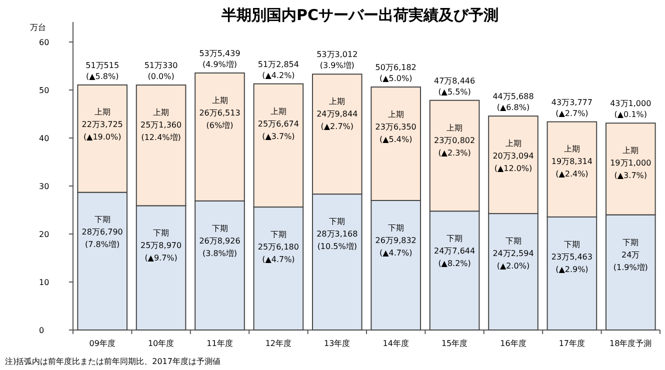 This screenshot has width=665, height=370. Describe the element at coordinates (44, 90) in the screenshot. I see `y-tick-label: 50` at that location.